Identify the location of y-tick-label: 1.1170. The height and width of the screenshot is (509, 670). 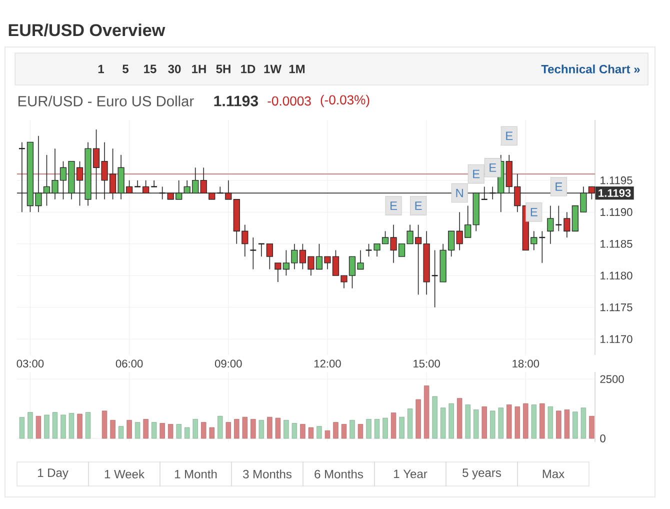
(616, 339).